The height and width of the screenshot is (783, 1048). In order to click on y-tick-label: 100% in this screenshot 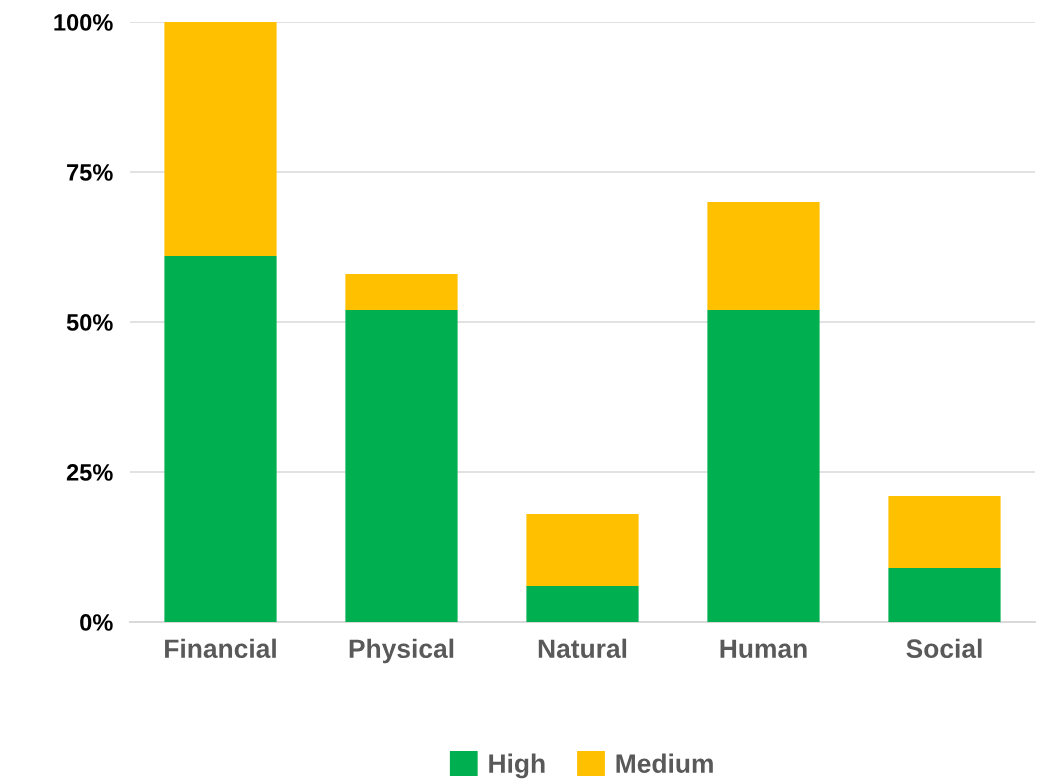, I will do `click(83, 22)`.